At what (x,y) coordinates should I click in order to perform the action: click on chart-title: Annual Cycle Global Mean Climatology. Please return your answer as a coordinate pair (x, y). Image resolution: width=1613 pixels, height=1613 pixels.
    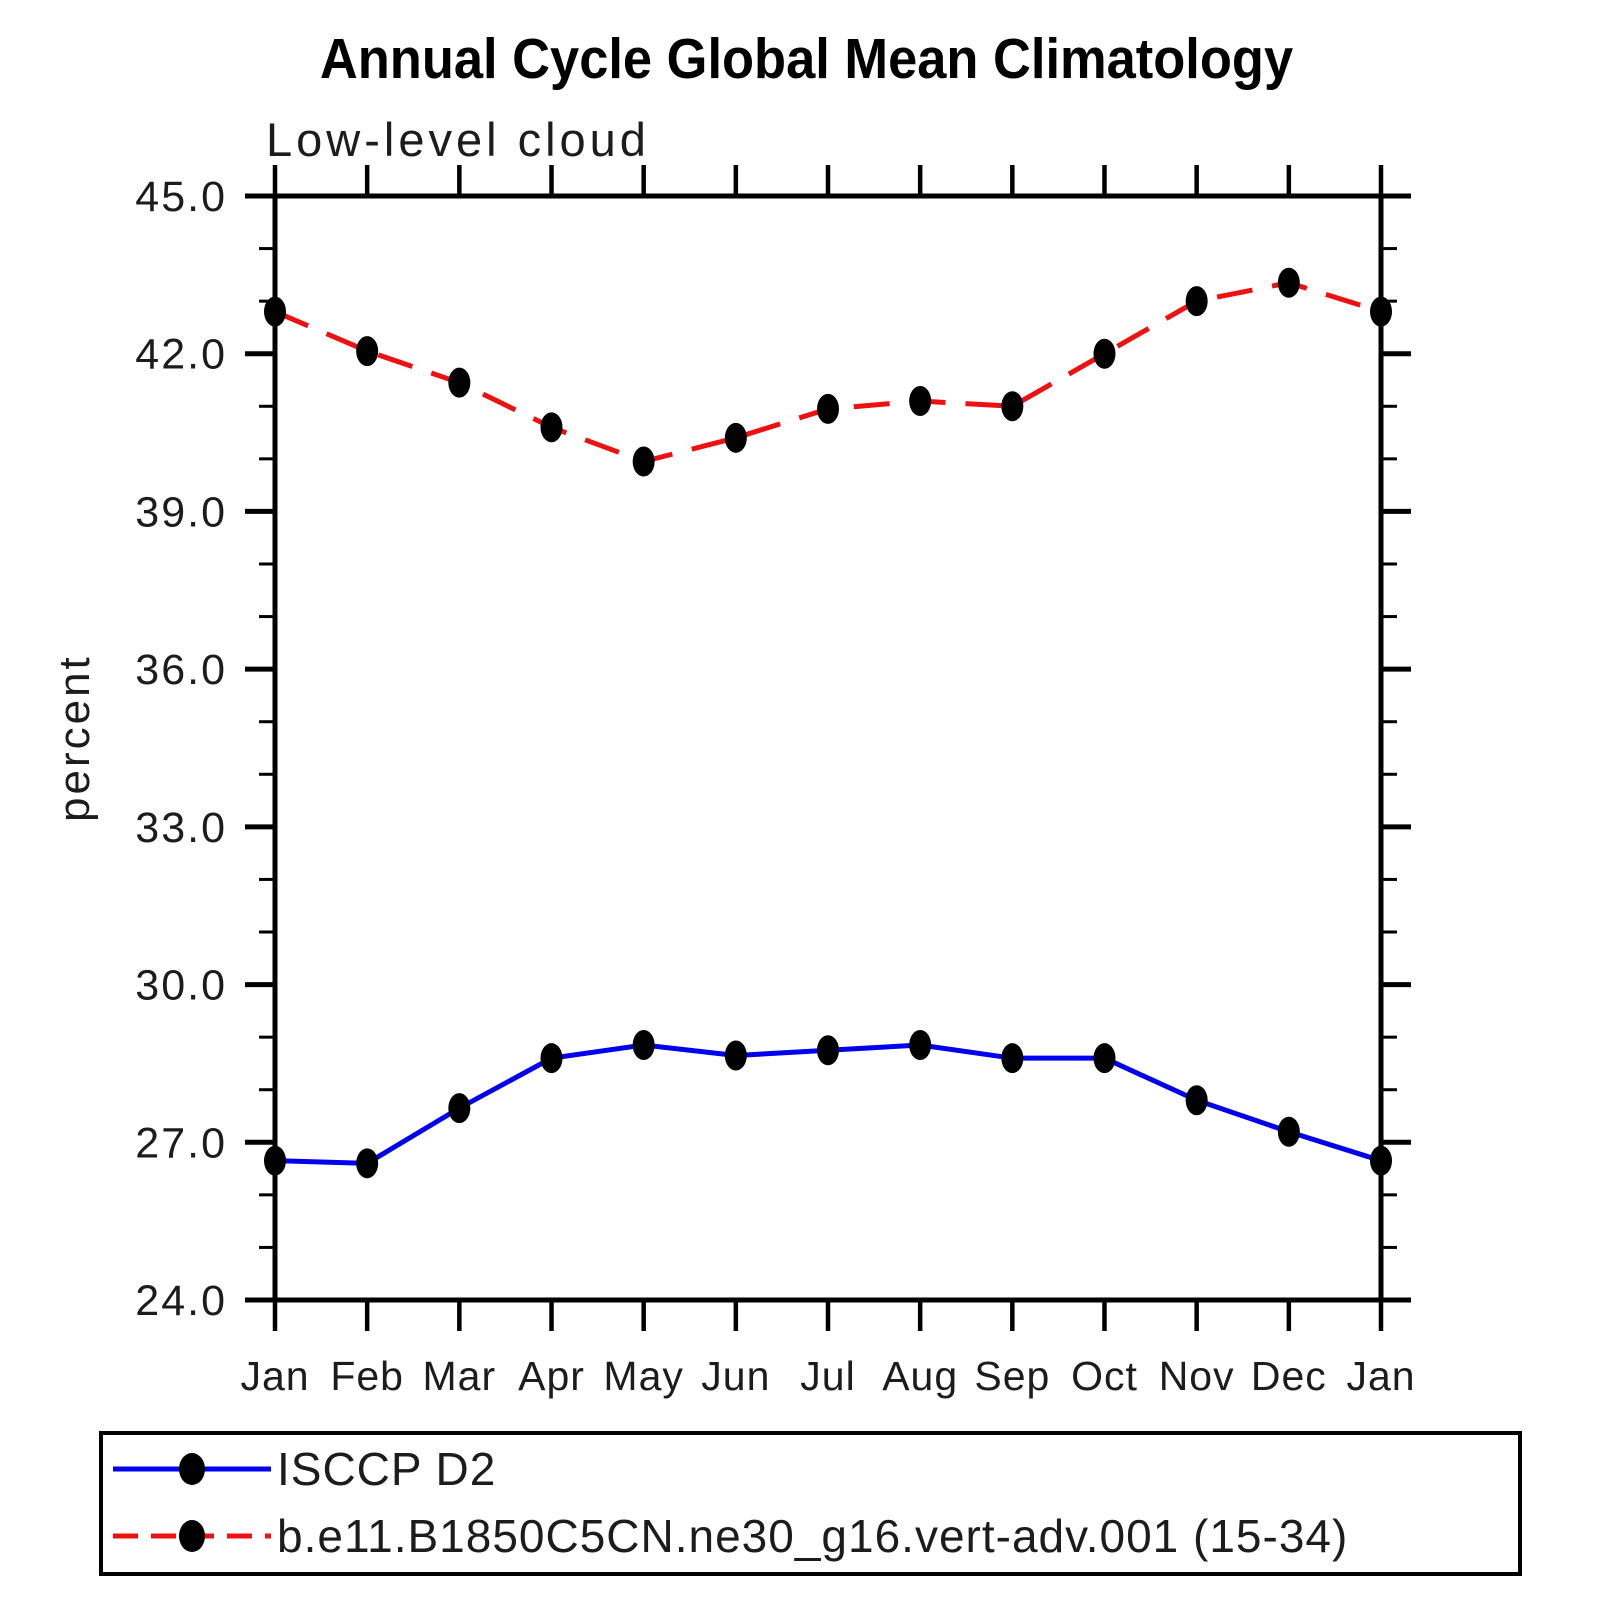
    Looking at the image, I should click on (806, 59).